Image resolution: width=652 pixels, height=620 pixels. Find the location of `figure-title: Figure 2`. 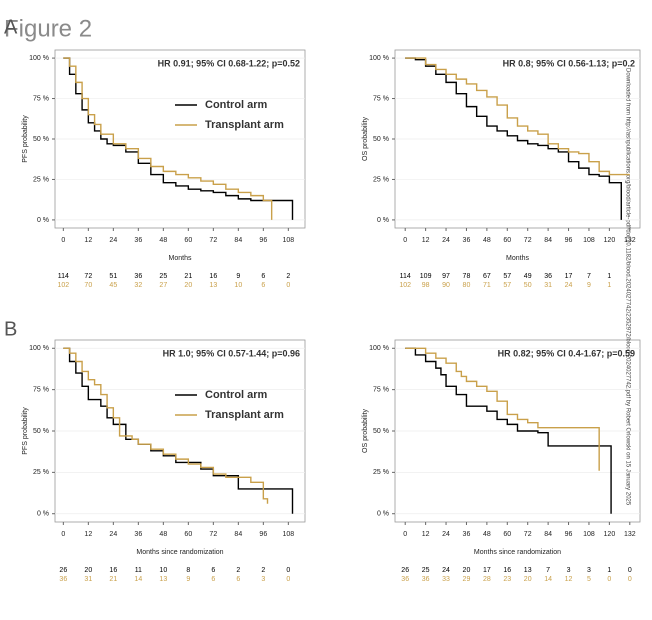

figure-title: Figure 2 is located at coordinates (48, 28).